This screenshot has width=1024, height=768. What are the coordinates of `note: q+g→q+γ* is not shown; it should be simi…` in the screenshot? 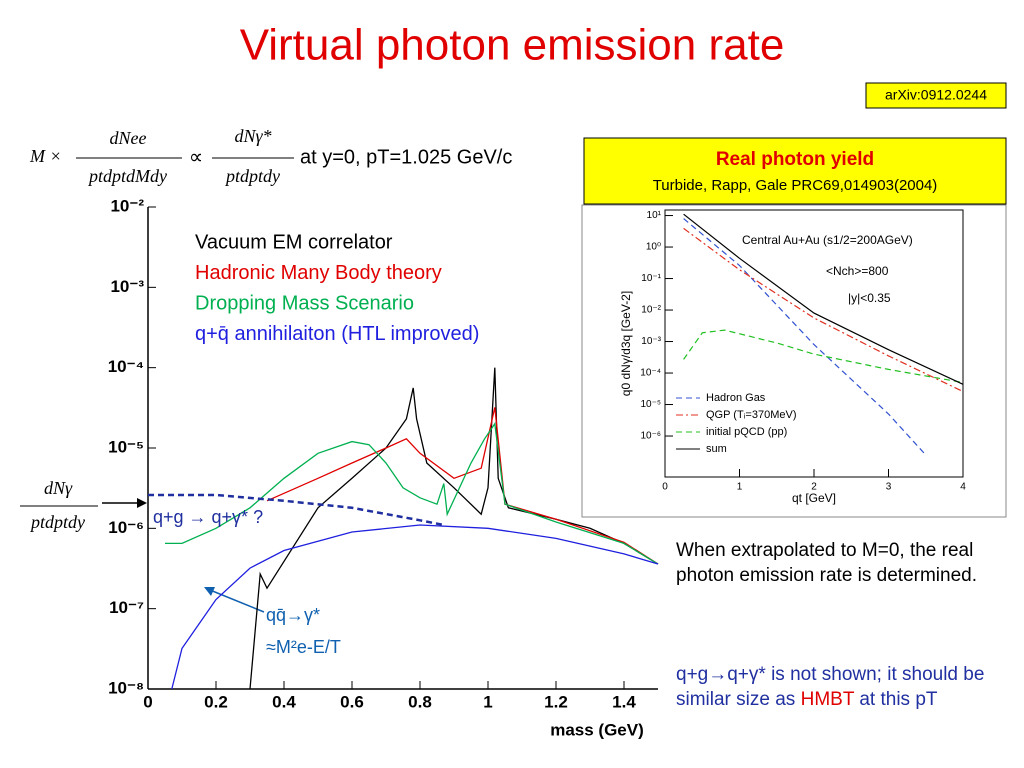 It's located at (841, 687).